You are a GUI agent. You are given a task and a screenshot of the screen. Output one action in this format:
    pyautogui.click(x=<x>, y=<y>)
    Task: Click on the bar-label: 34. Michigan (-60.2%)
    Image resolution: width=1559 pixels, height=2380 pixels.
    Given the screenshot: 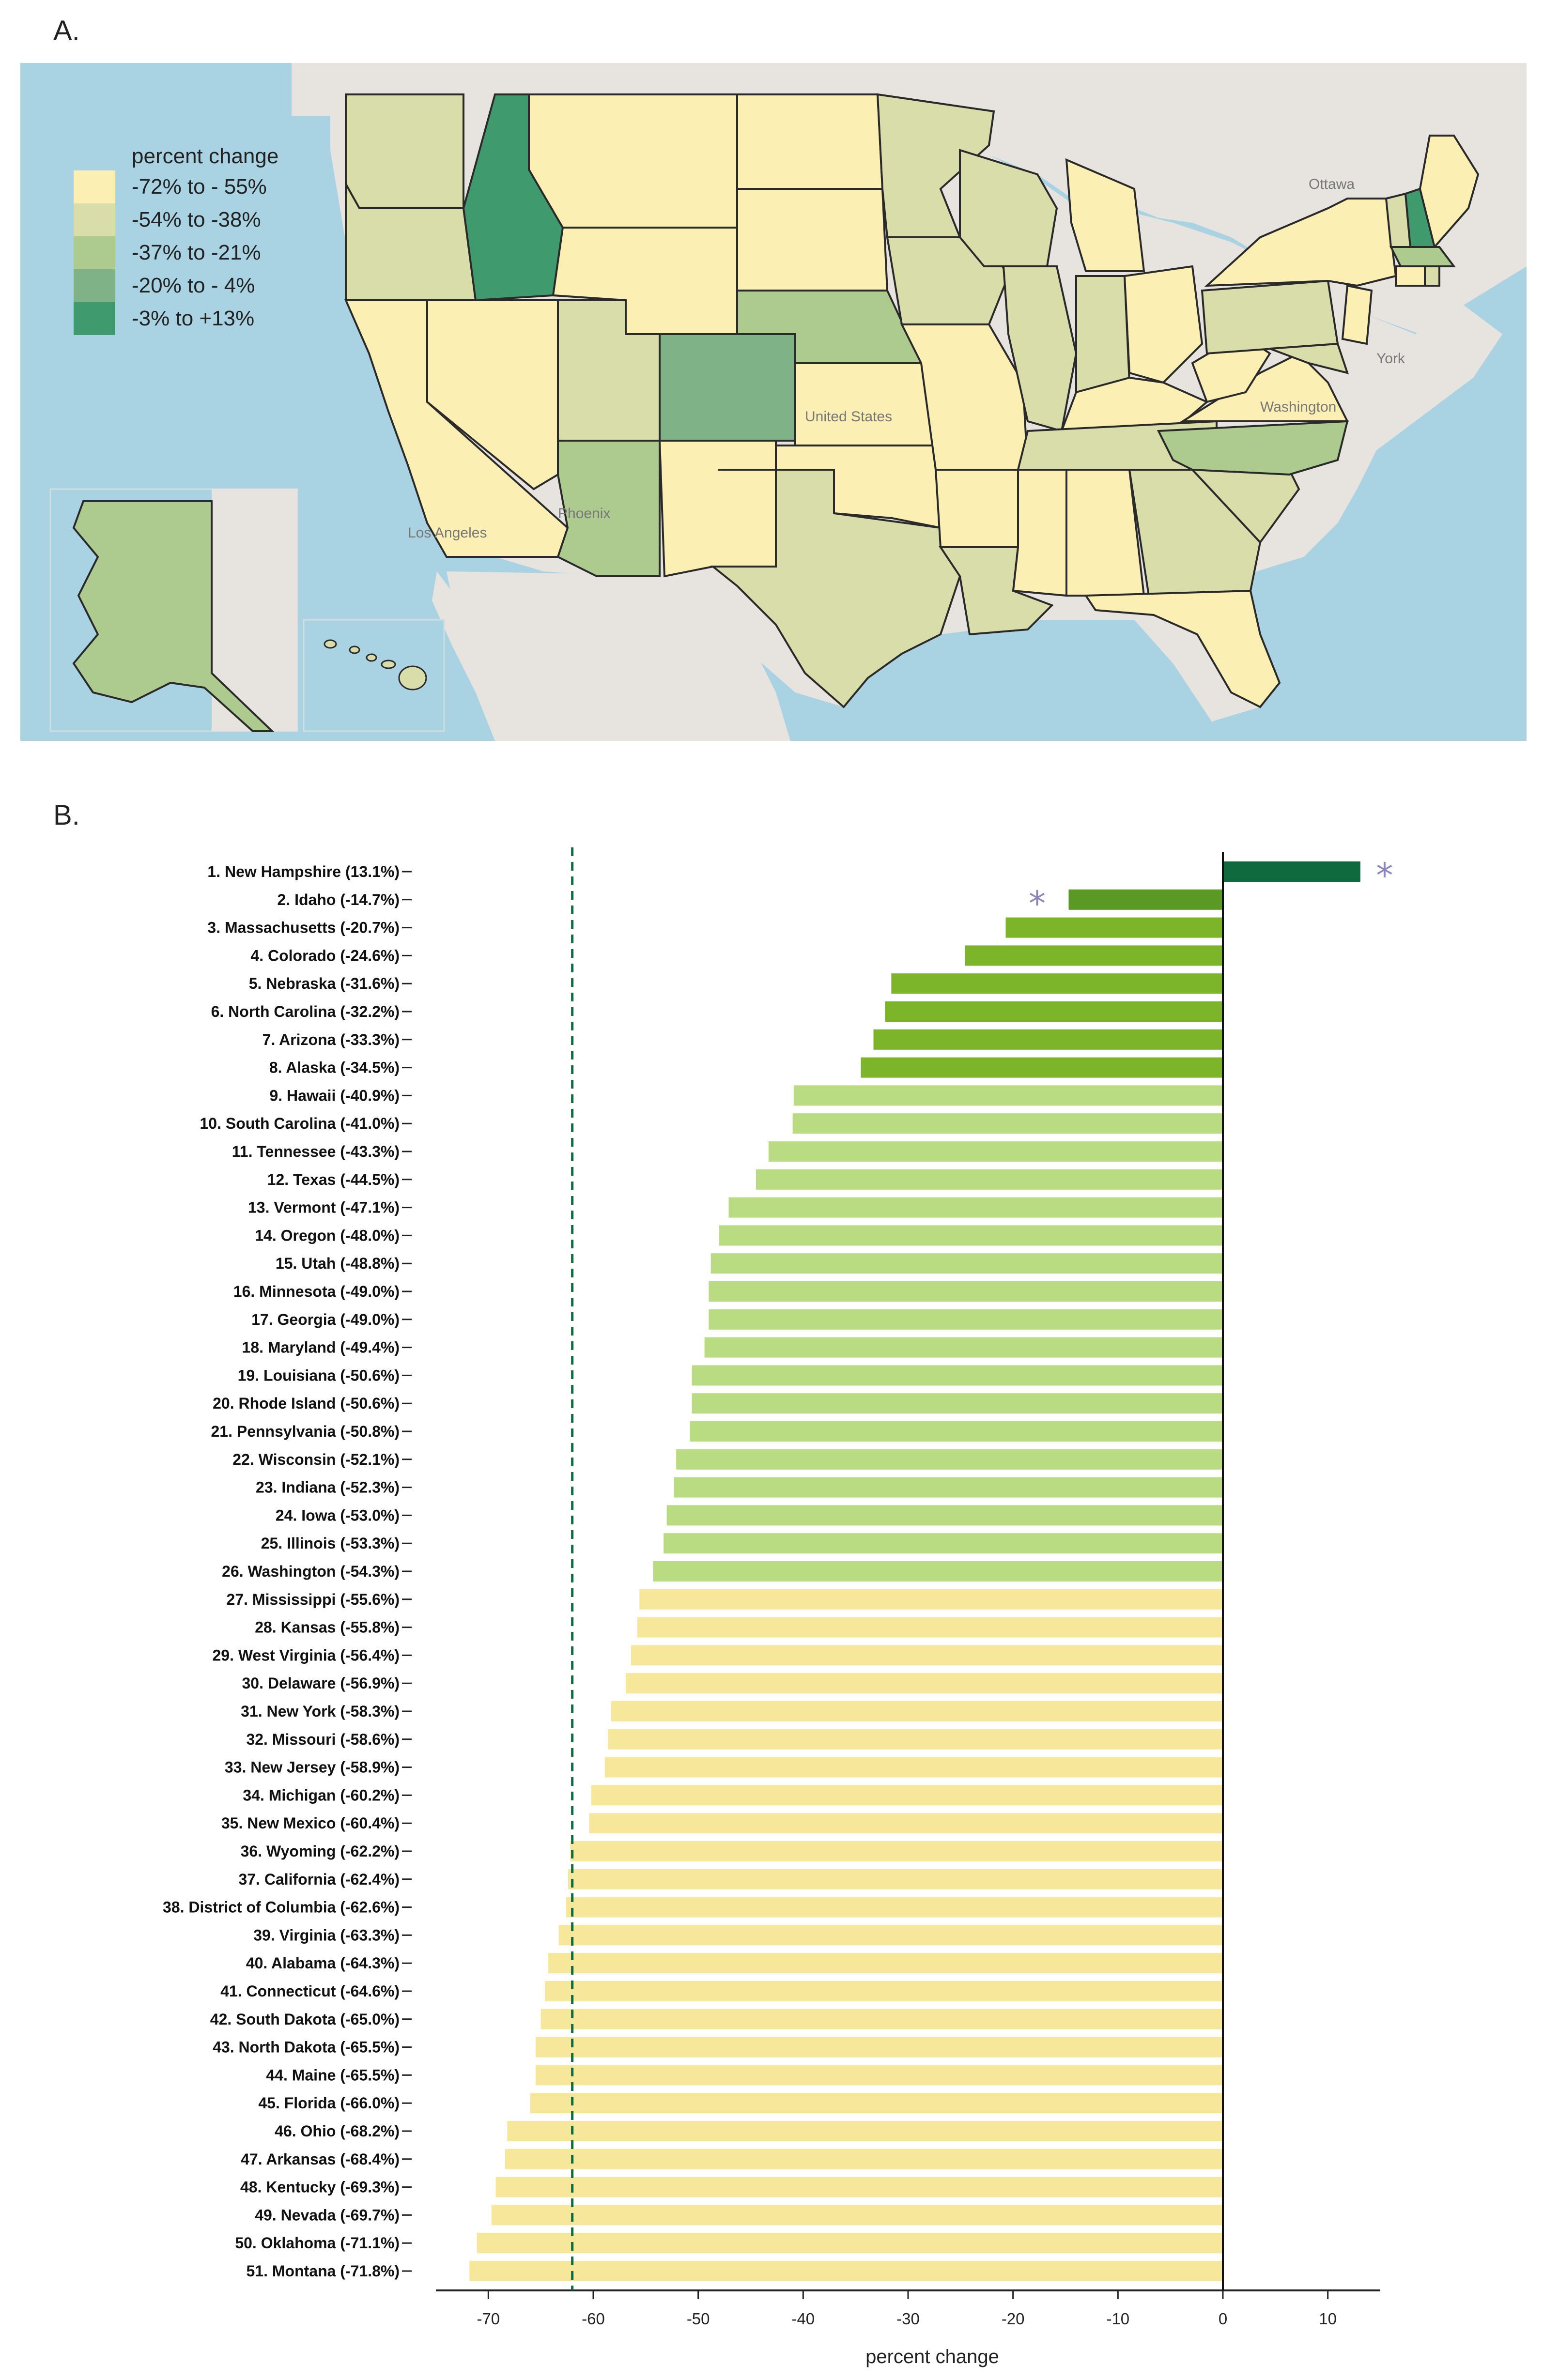 What is the action you would take?
    pyautogui.click(x=321, y=1795)
    